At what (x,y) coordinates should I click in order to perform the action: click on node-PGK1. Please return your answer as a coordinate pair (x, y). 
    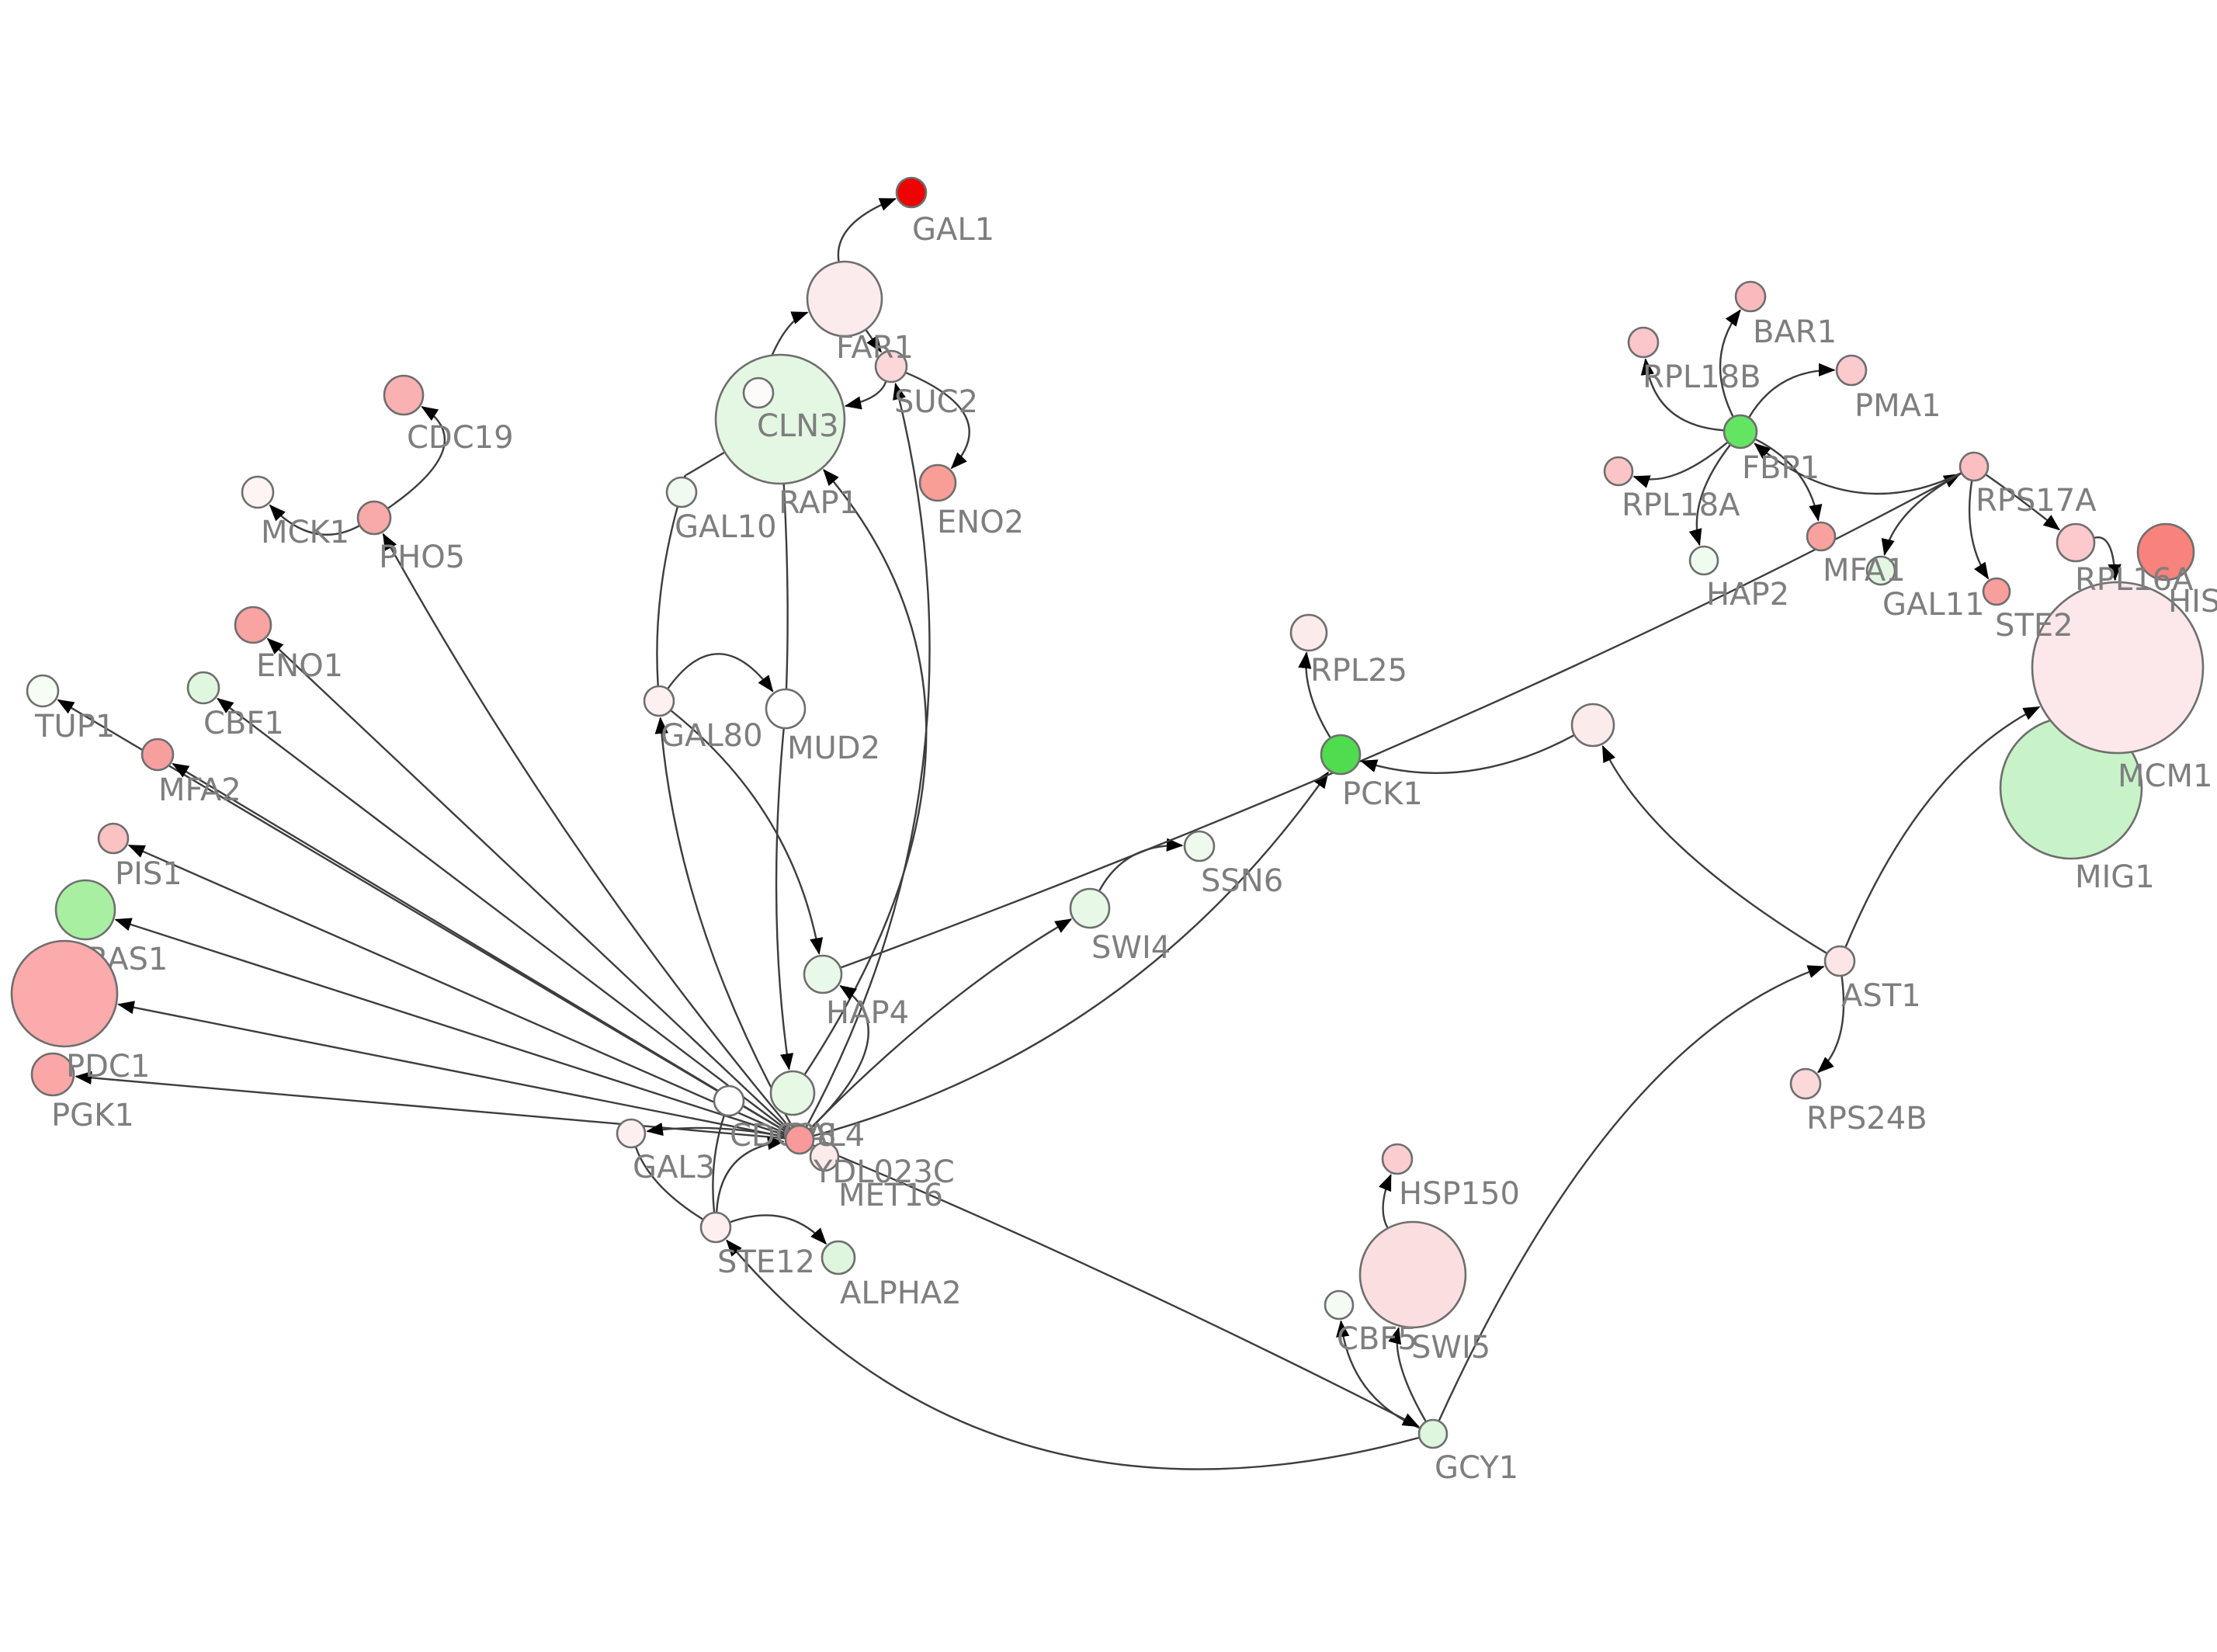
    Looking at the image, I should click on (52, 1074).